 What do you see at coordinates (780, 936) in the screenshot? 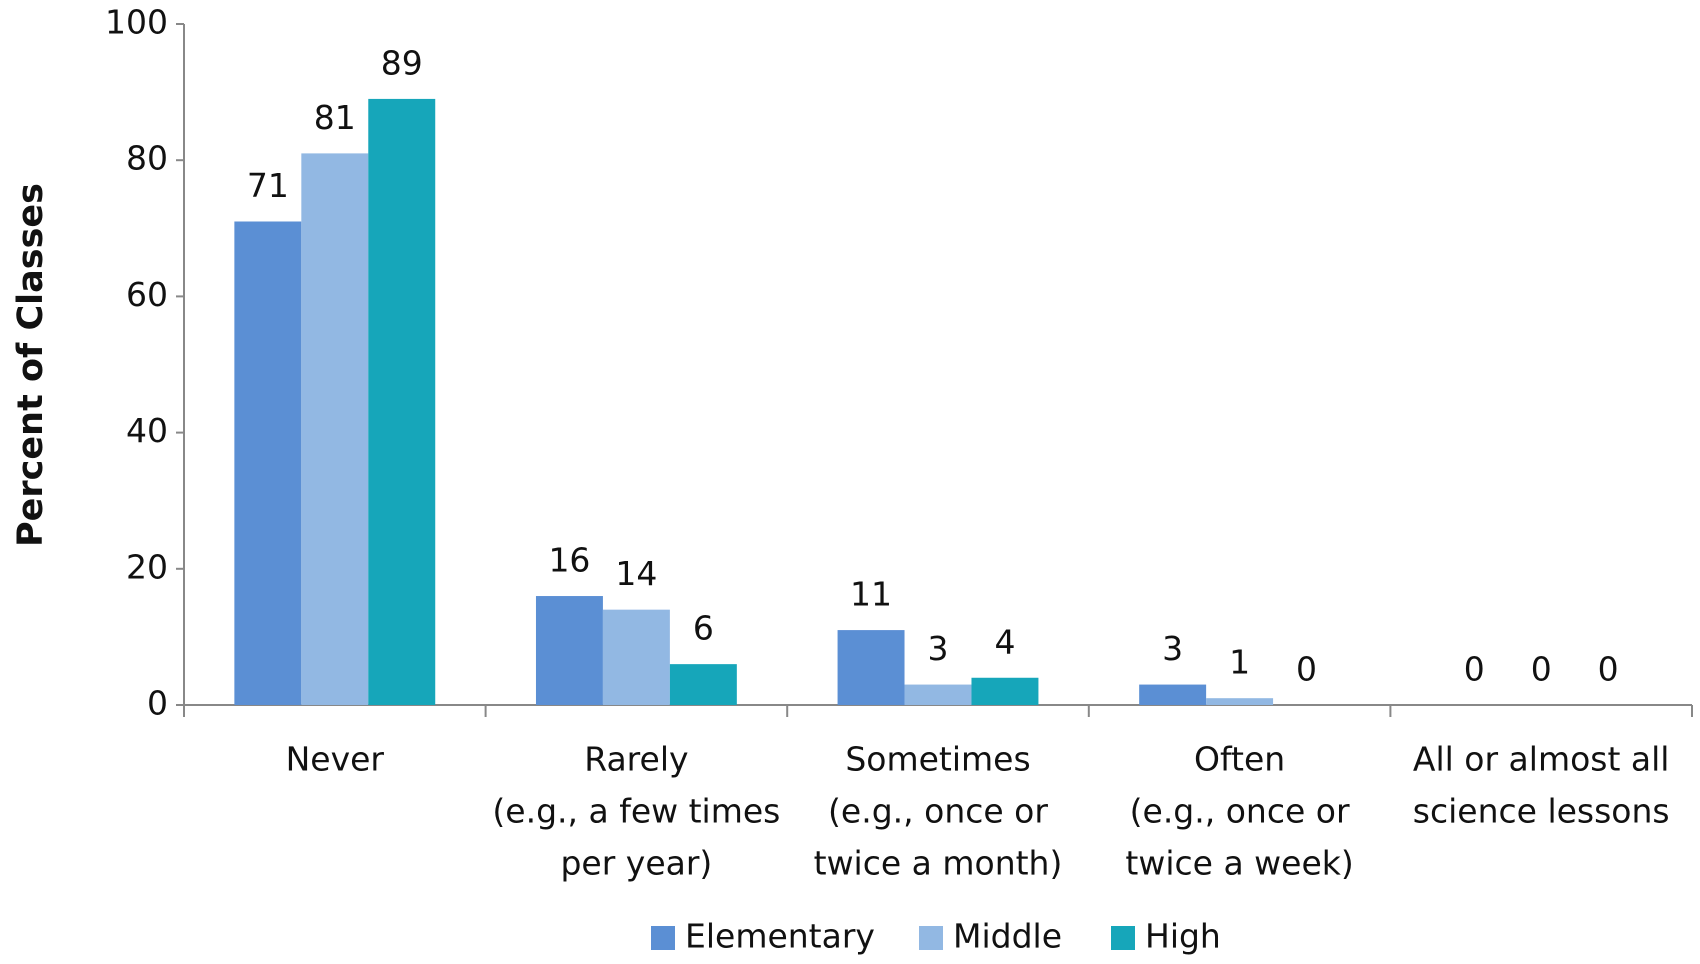
I see `legend-label: Elementary` at bounding box center [780, 936].